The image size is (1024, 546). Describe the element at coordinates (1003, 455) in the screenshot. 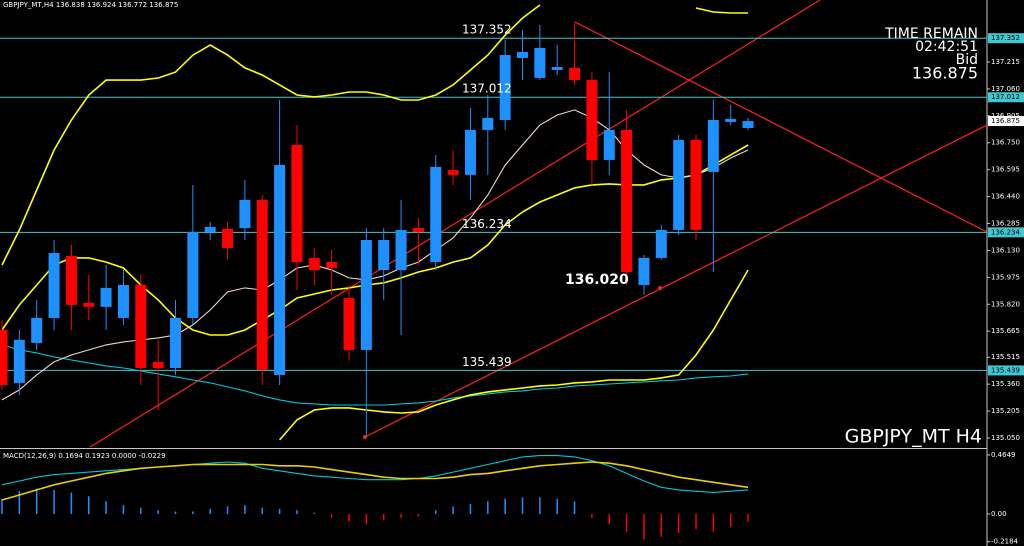

I see `y-tick-label: 0.4649` at that location.